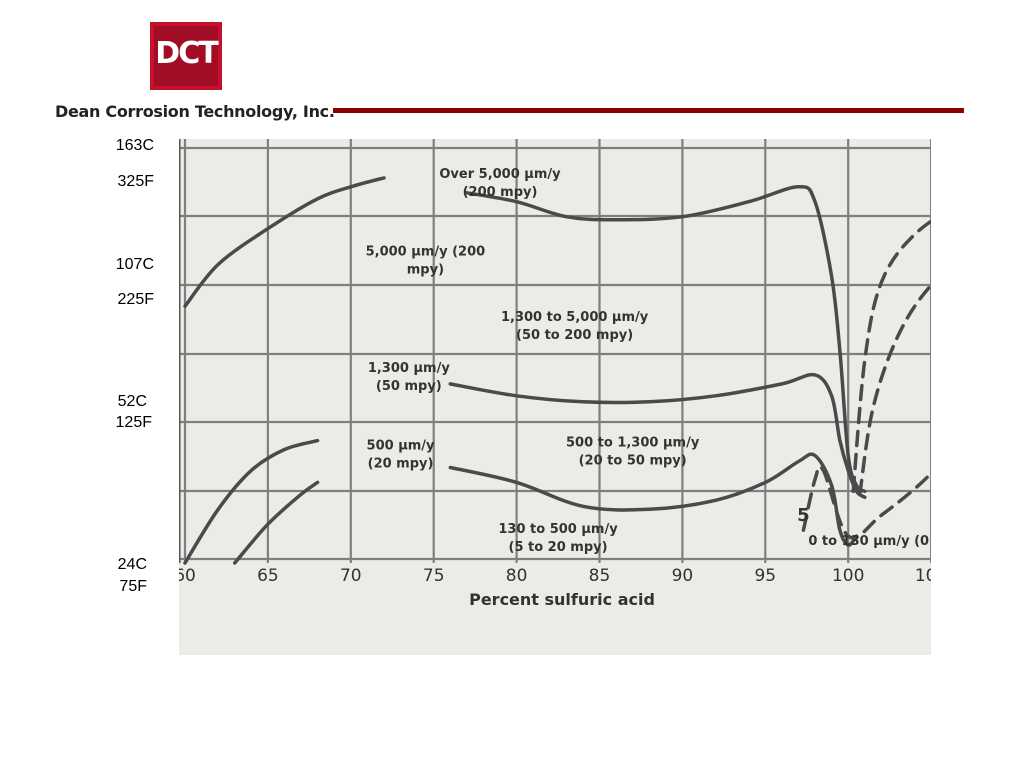 This screenshot has height=768, width=1024. I want to click on temp-label-107c: 107C, so click(134, 264).